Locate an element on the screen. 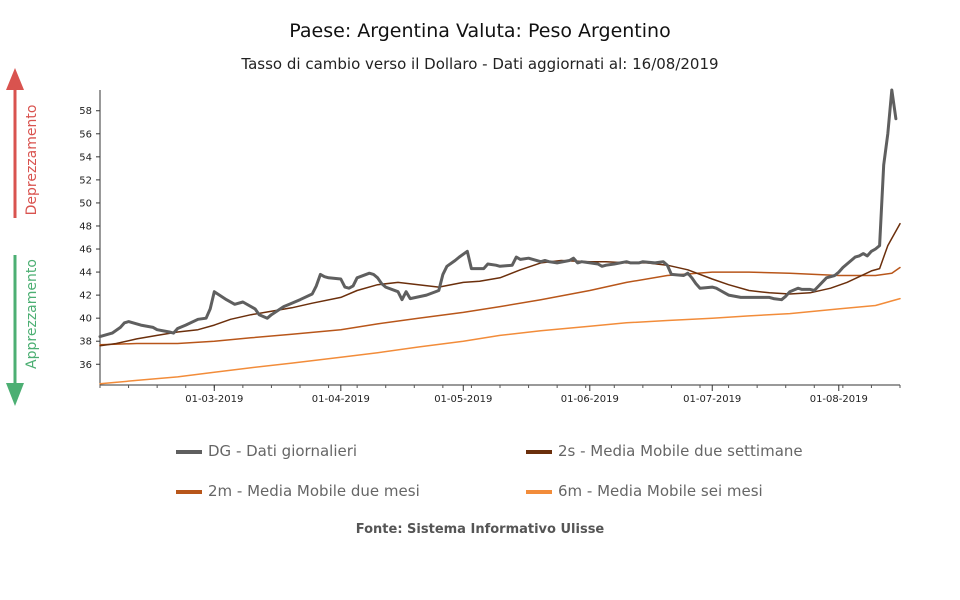 This screenshot has height=600, width=960. y-tick-label: 52 is located at coordinates (85, 180).